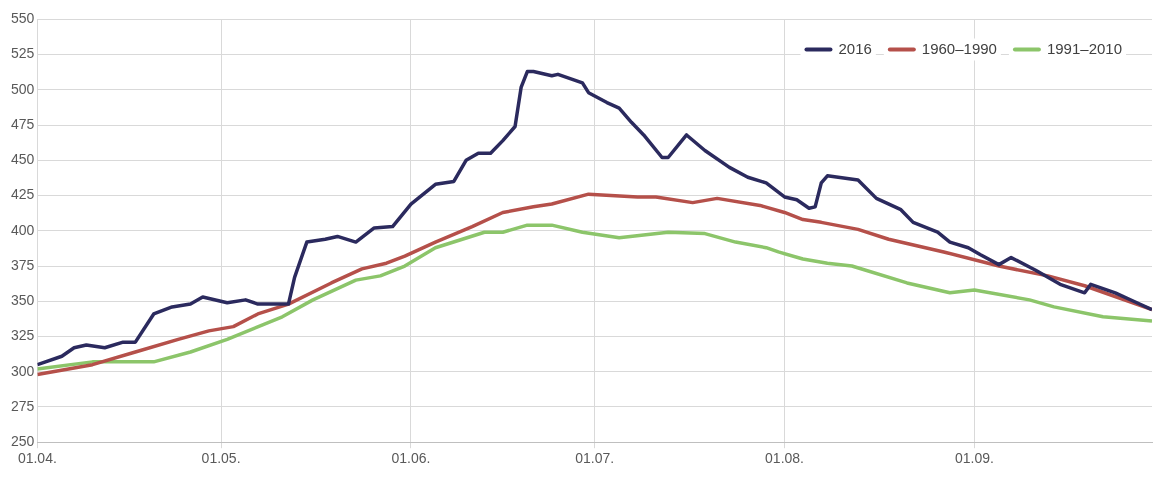 The width and height of the screenshot is (1164, 479). What do you see at coordinates (37, 458) in the screenshot?
I see `x-tick-label: 01.04.` at bounding box center [37, 458].